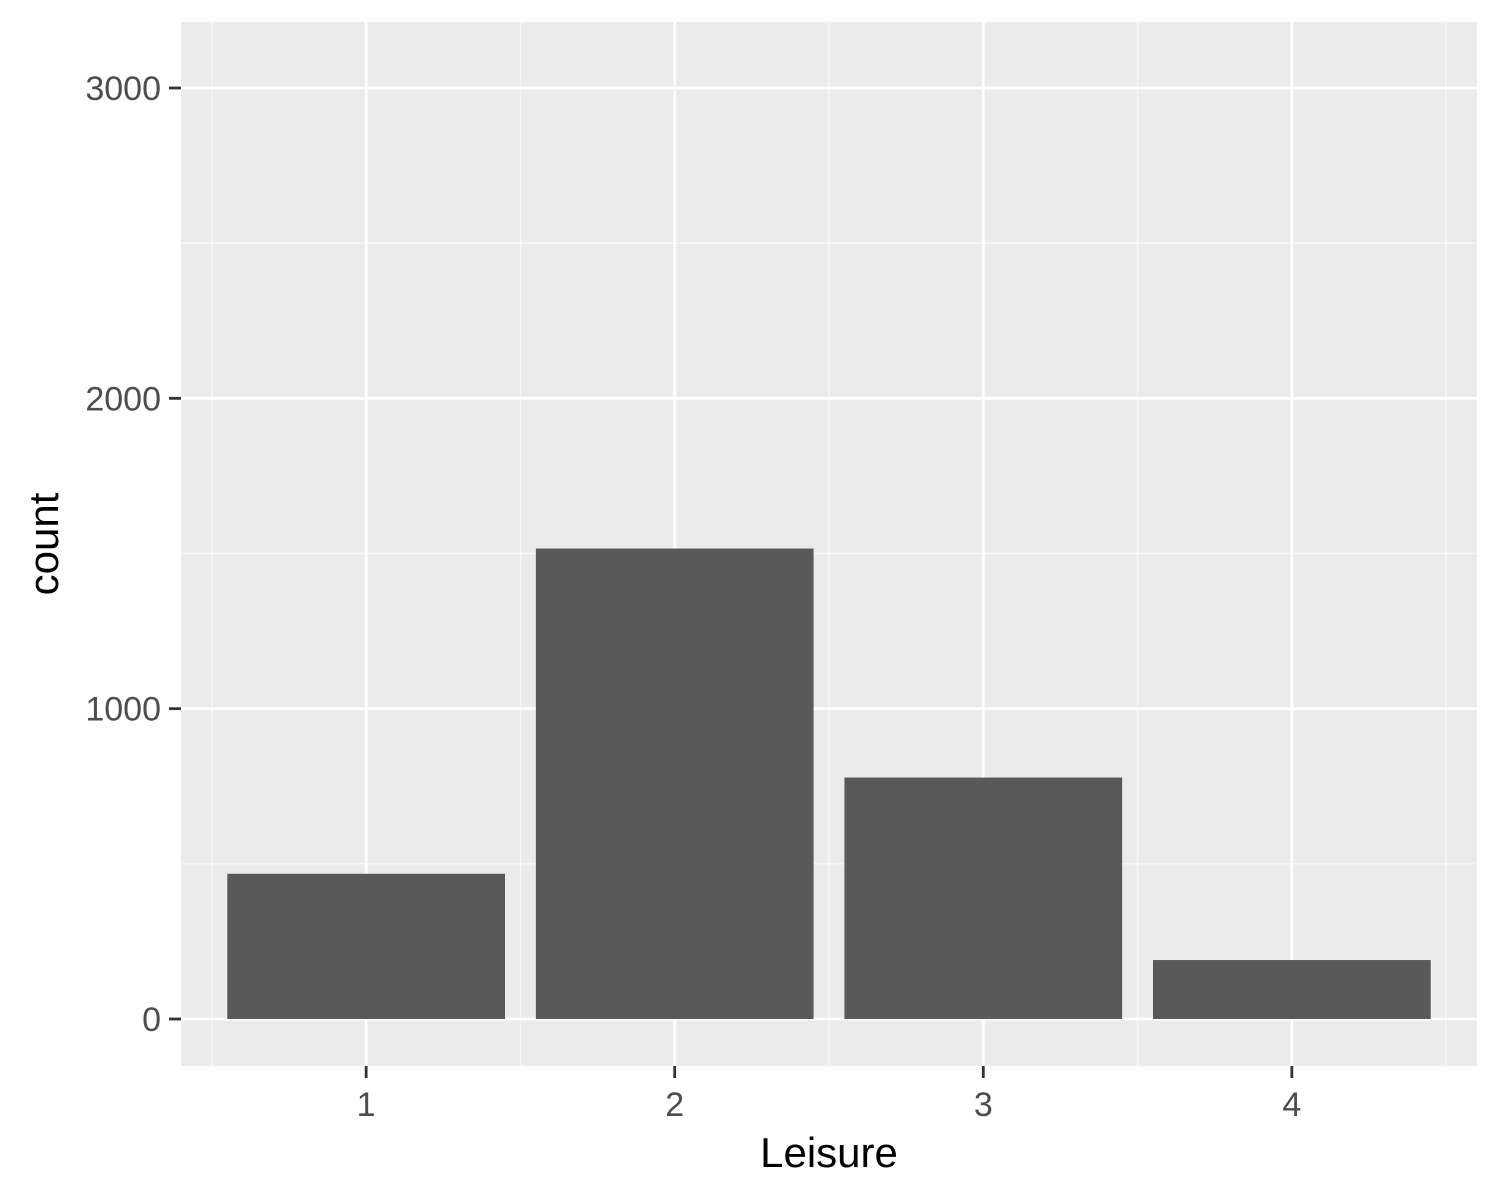 The height and width of the screenshot is (1200, 1500). What do you see at coordinates (829, 1152) in the screenshot?
I see `x-axis-title: Leisure` at bounding box center [829, 1152].